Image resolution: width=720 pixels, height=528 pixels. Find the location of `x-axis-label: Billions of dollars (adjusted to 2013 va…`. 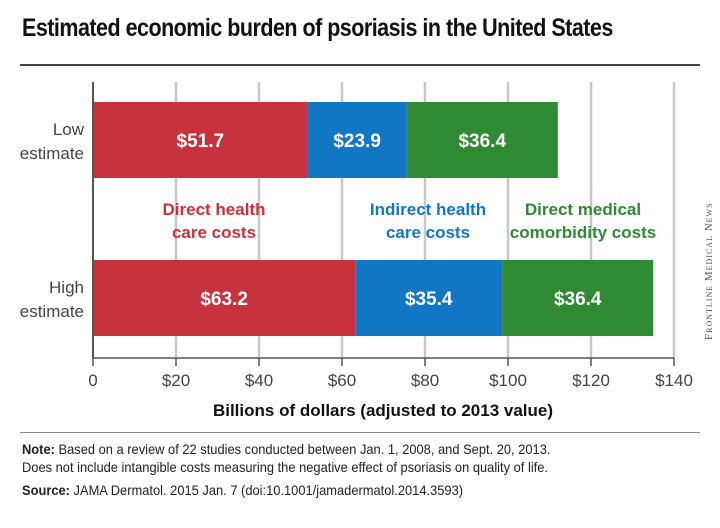

x-axis-label: Billions of dollars (adjusted to 2013 va… is located at coordinates (383, 410).